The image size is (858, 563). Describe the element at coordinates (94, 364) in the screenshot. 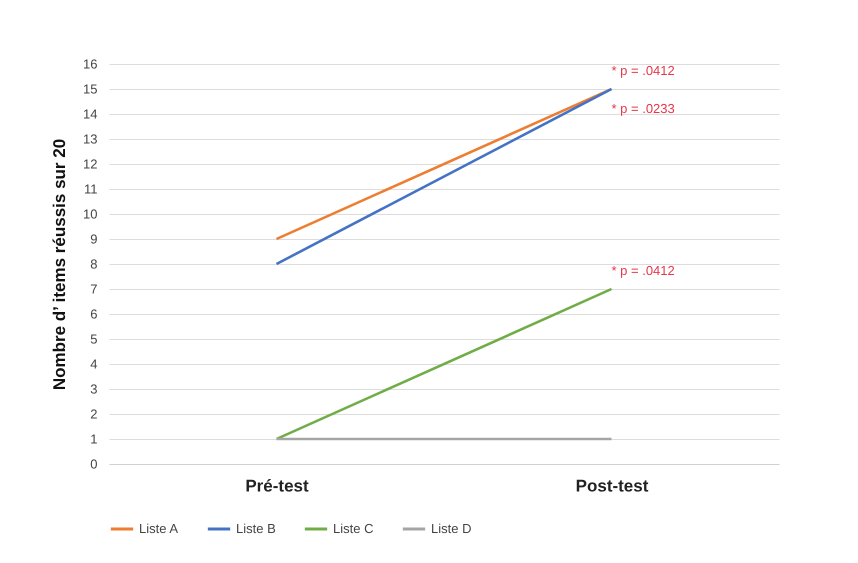

I see `y-tick-label: 4` at that location.